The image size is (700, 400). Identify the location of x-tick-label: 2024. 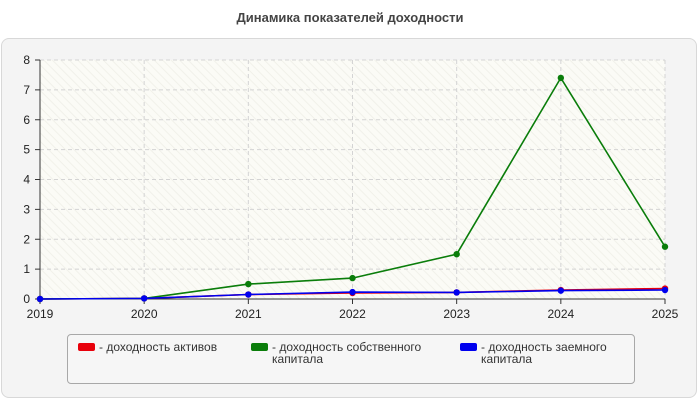
(560, 314).